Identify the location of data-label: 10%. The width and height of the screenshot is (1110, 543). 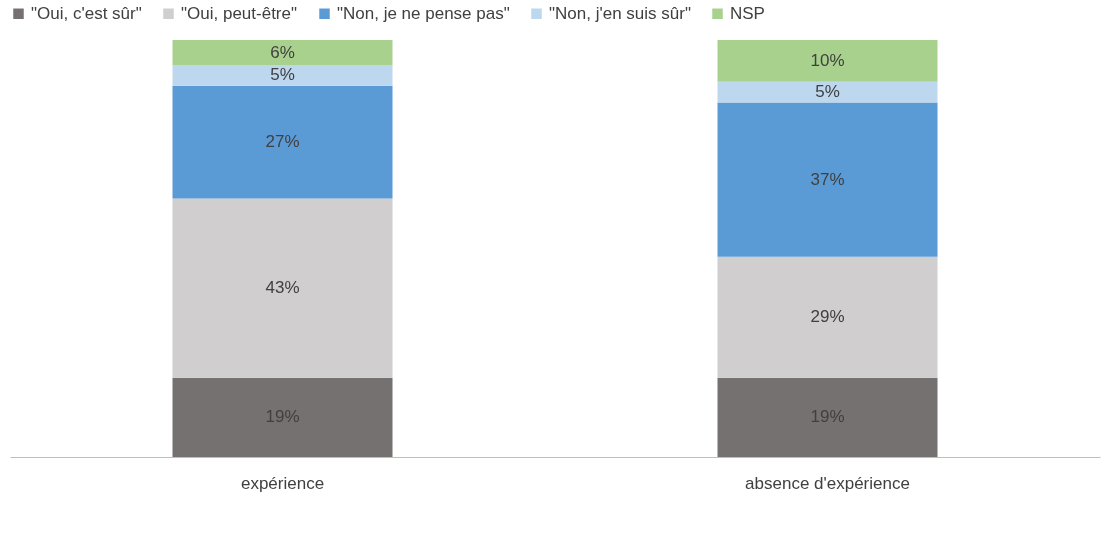
(827, 60).